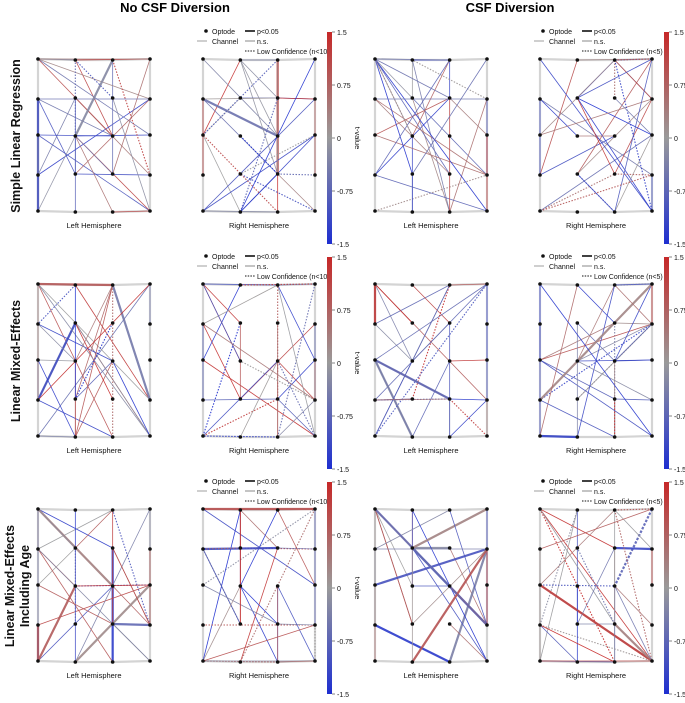 The image size is (685, 703). I want to click on colorbar-tick-label: -0.75, so click(679, 642).